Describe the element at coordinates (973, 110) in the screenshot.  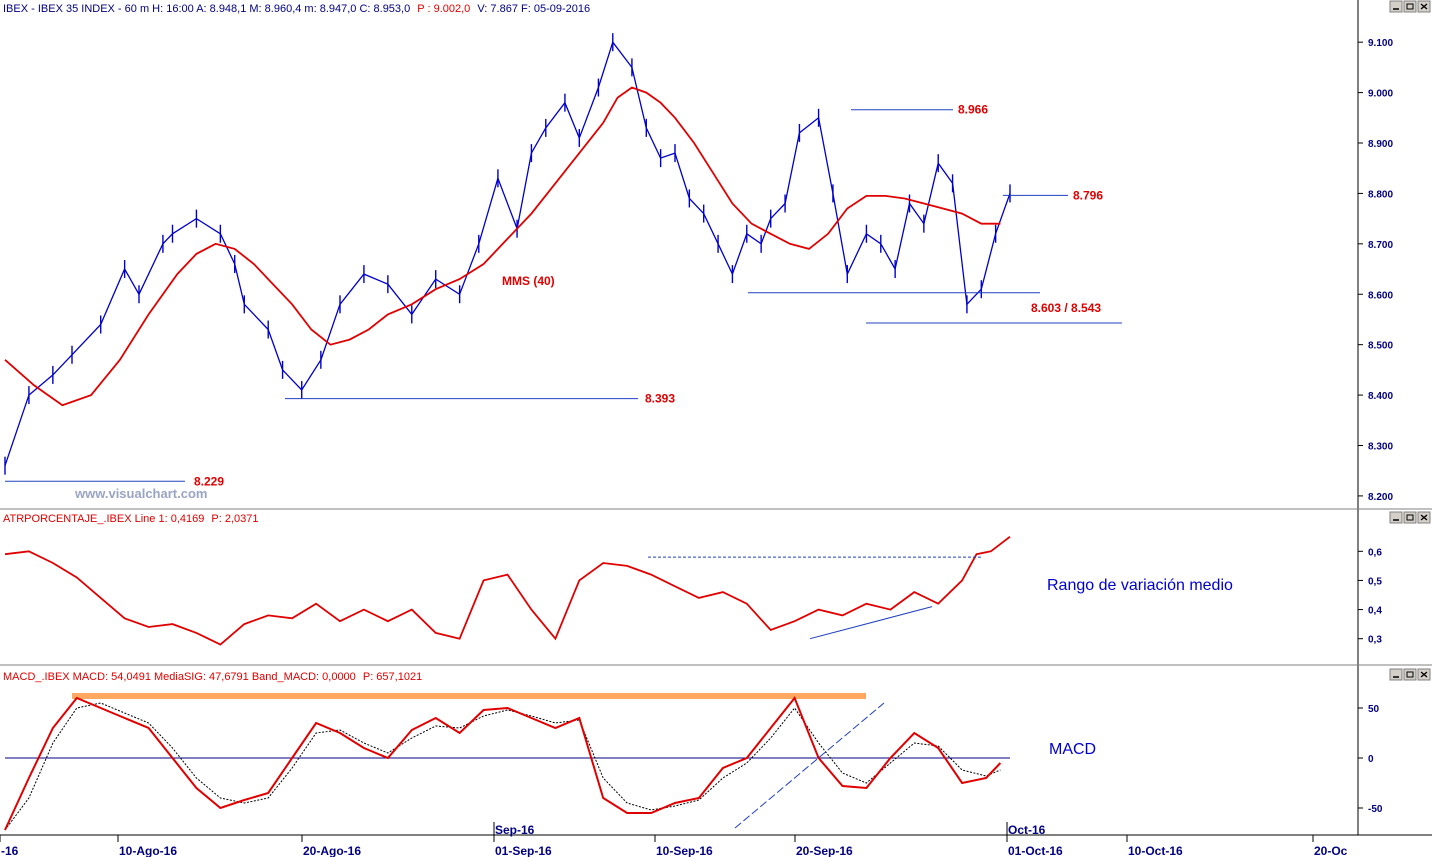
I see `level-label: 8.966` at that location.